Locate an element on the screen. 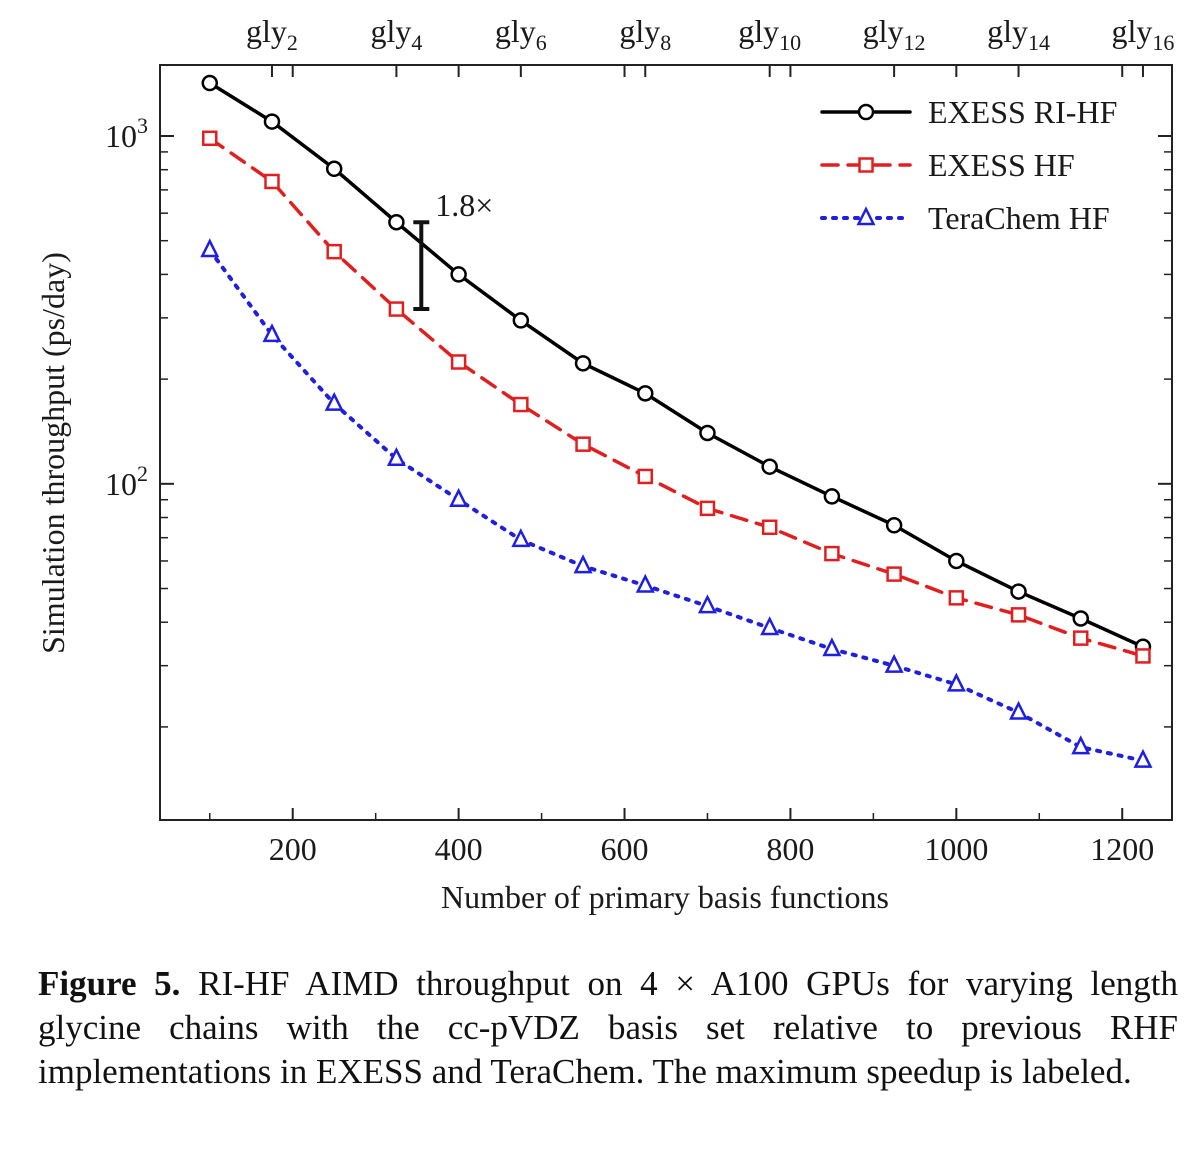 The height and width of the screenshot is (1157, 1200). speedup-label: 1.8× is located at coordinates (464, 205).